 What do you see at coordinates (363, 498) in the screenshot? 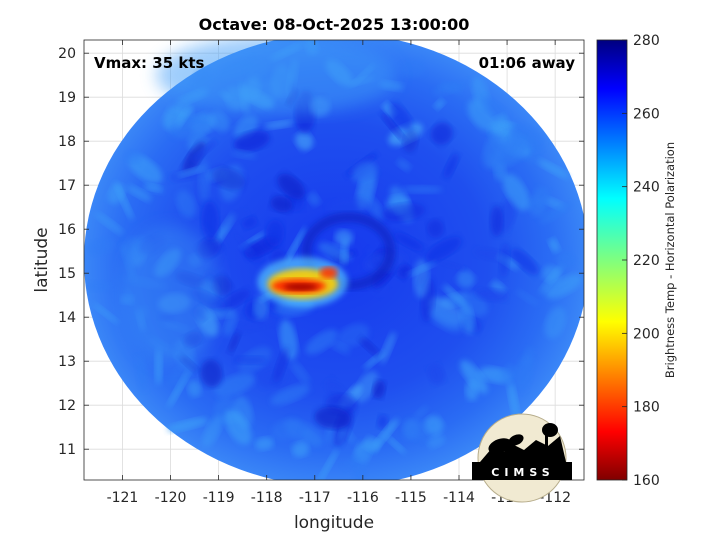
I see `x-tick-label: -116` at bounding box center [363, 498].